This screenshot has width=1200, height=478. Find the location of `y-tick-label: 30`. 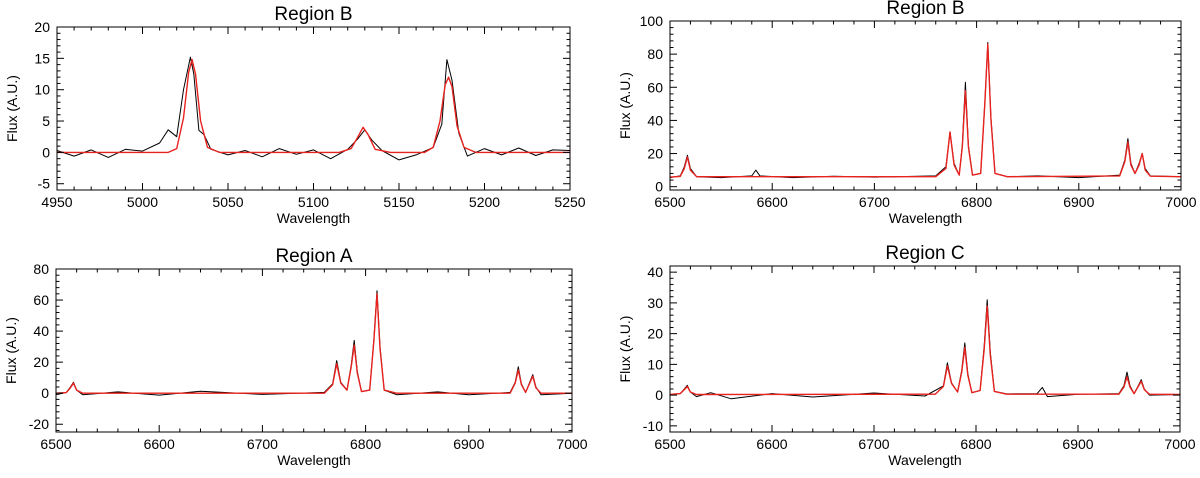

y-tick-label: 30 is located at coordinates (655, 303).